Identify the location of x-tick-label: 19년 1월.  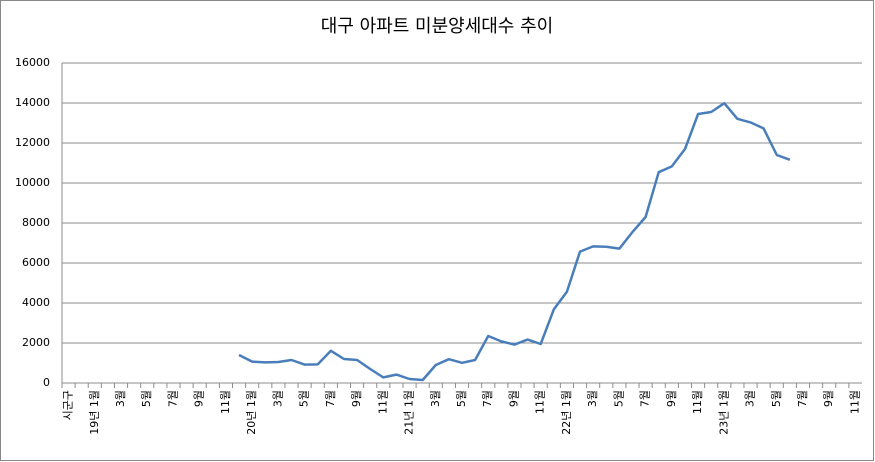
(94, 412).